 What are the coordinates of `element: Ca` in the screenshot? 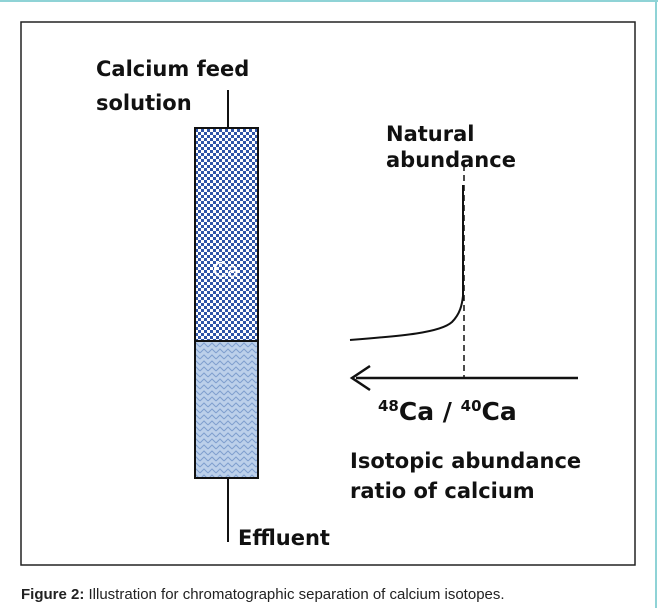 It's located at (499, 411).